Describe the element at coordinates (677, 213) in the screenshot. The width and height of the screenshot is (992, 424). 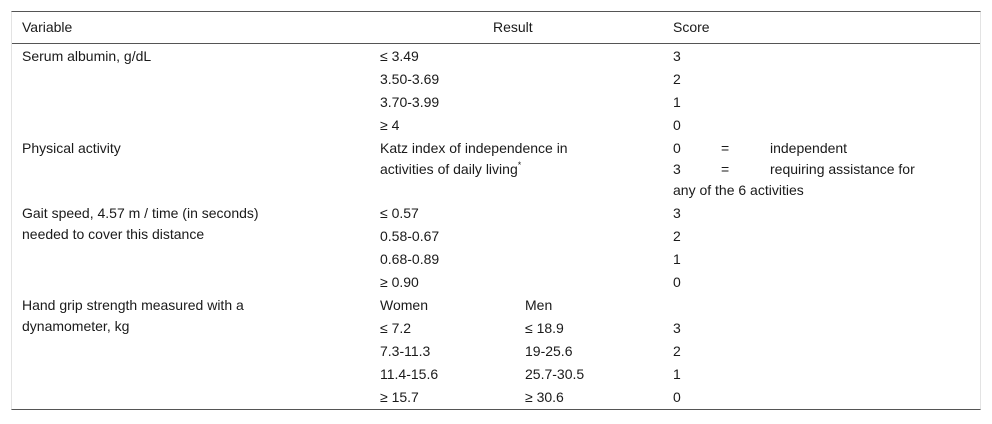
I see `gait-score-1: 3` at that location.